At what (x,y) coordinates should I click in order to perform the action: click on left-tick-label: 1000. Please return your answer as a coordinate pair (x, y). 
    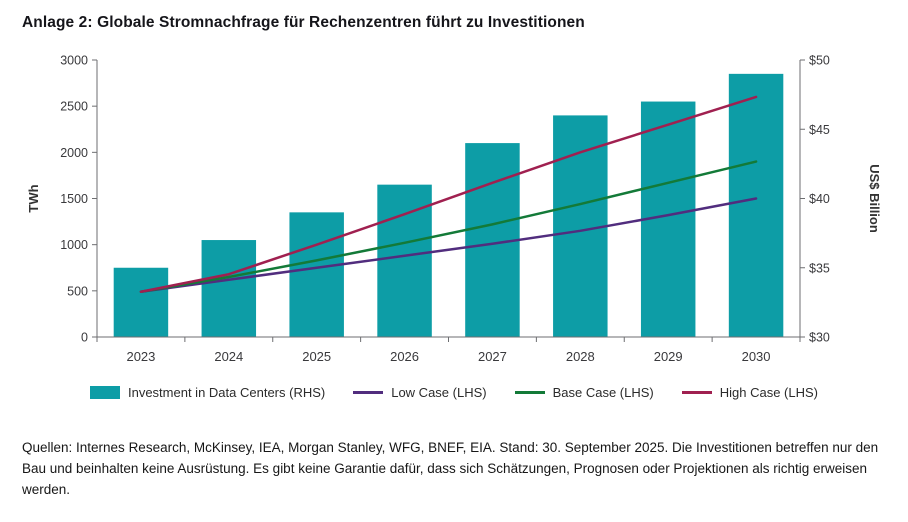
    Looking at the image, I should click on (74, 245).